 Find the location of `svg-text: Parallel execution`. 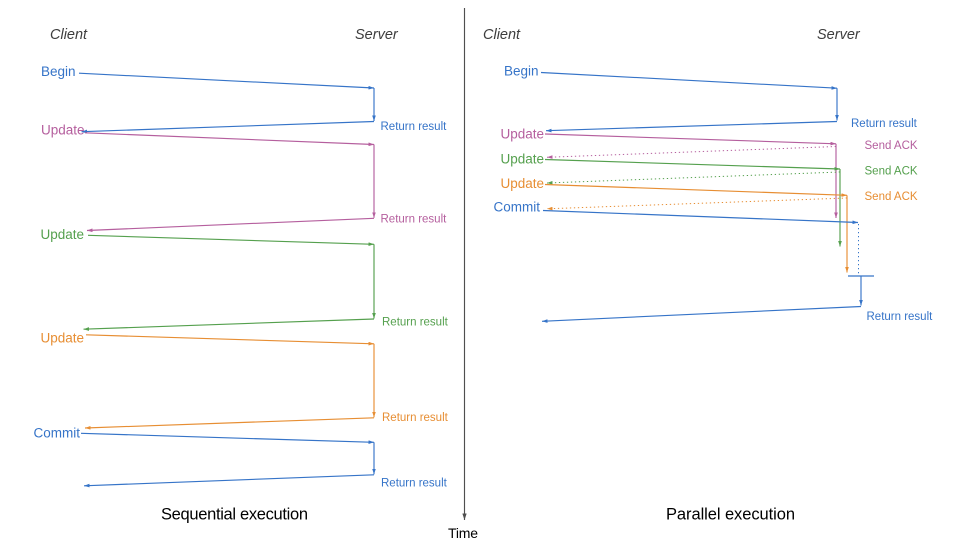

svg-text: Parallel execution is located at coordinates (730, 515).